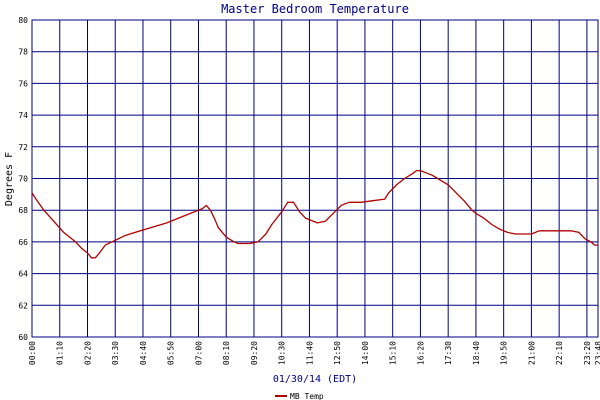  What do you see at coordinates (420, 353) in the screenshot?
I see `x-tick-label: 16:20` at bounding box center [420, 353].